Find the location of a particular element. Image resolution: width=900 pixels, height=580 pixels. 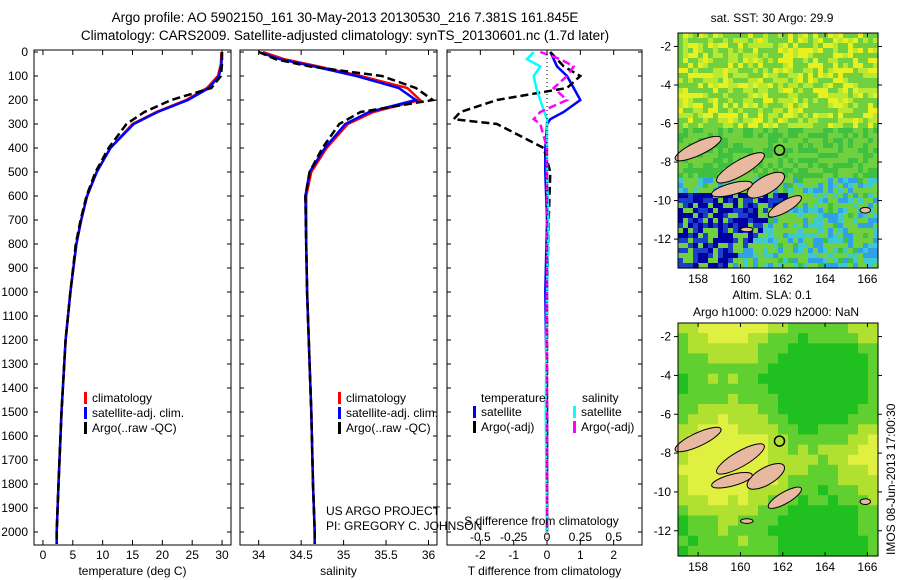

lon-tick-label: 162 is located at coordinates (783, 567).